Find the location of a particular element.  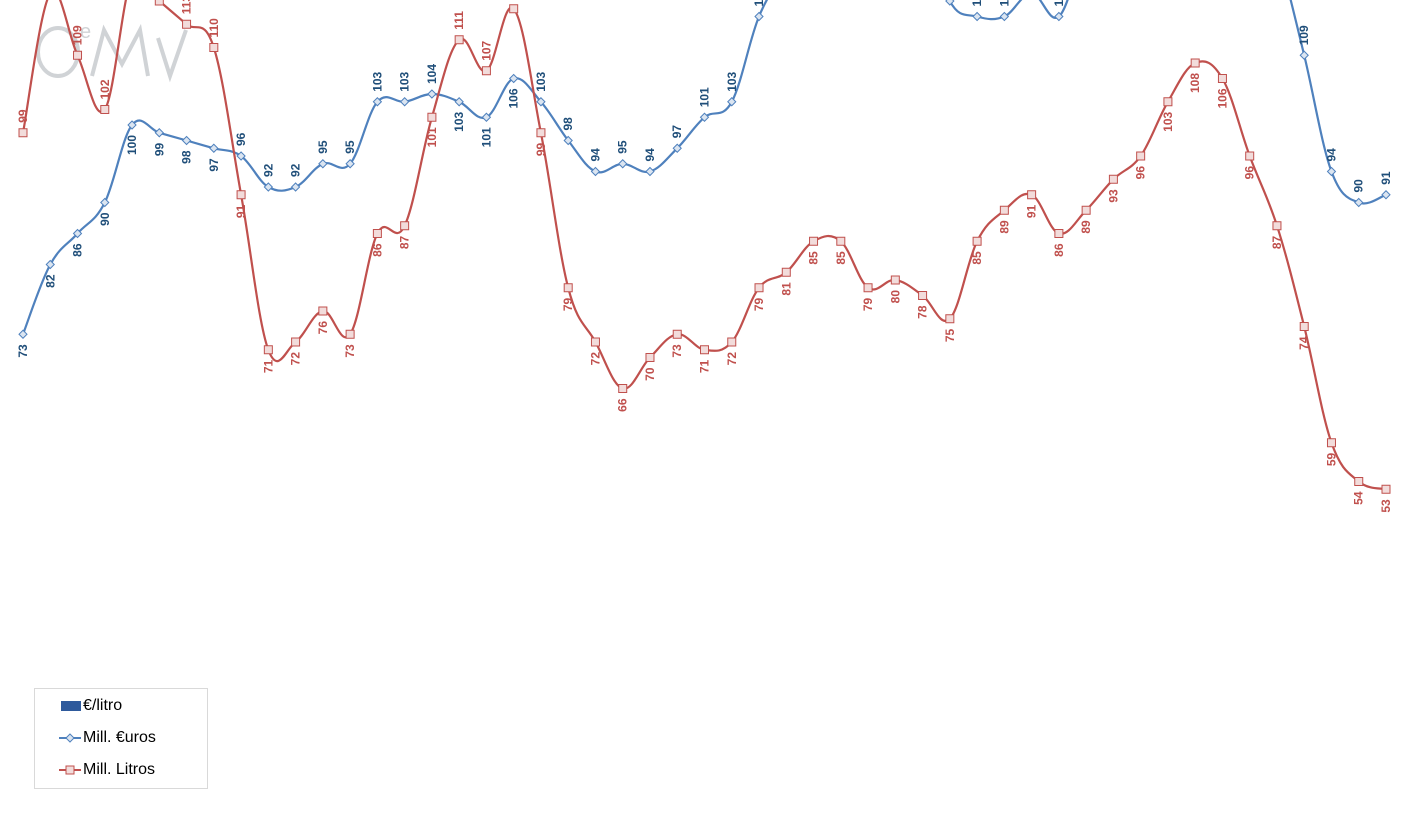

data-label: 59 is located at coordinates (1332, 459).